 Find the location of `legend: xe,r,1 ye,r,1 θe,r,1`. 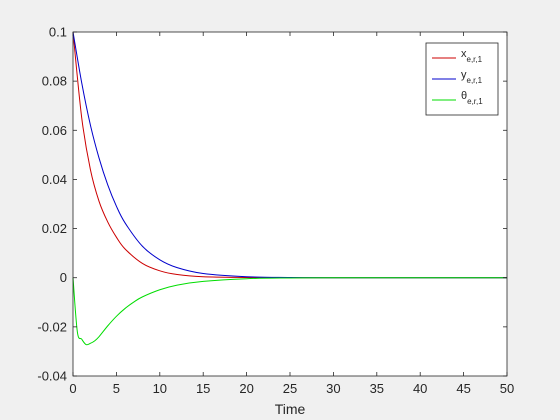

legend: xe,r,1 ye,r,1 θe,r,1 is located at coordinates (462, 79).